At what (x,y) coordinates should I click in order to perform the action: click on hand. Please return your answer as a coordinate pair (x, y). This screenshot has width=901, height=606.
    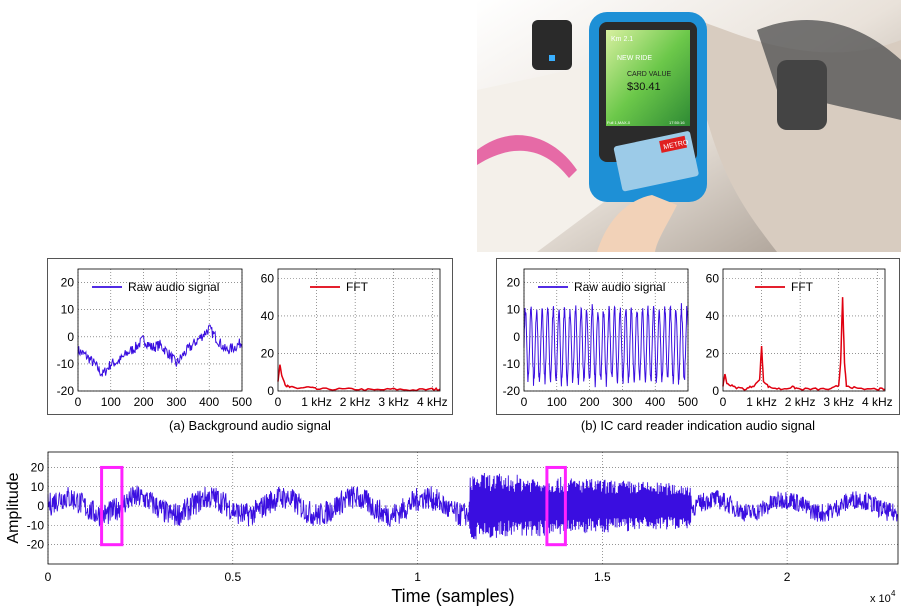
    Looking at the image, I should click on (637, 223).